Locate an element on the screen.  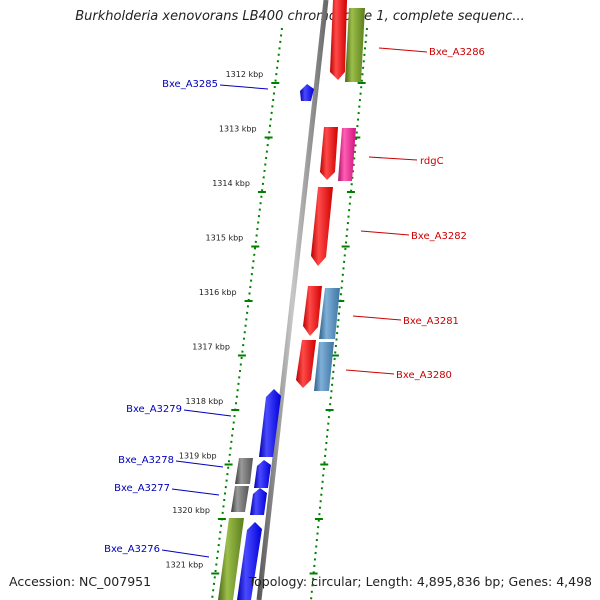
gene-red-top is located at coordinates (338, 40).